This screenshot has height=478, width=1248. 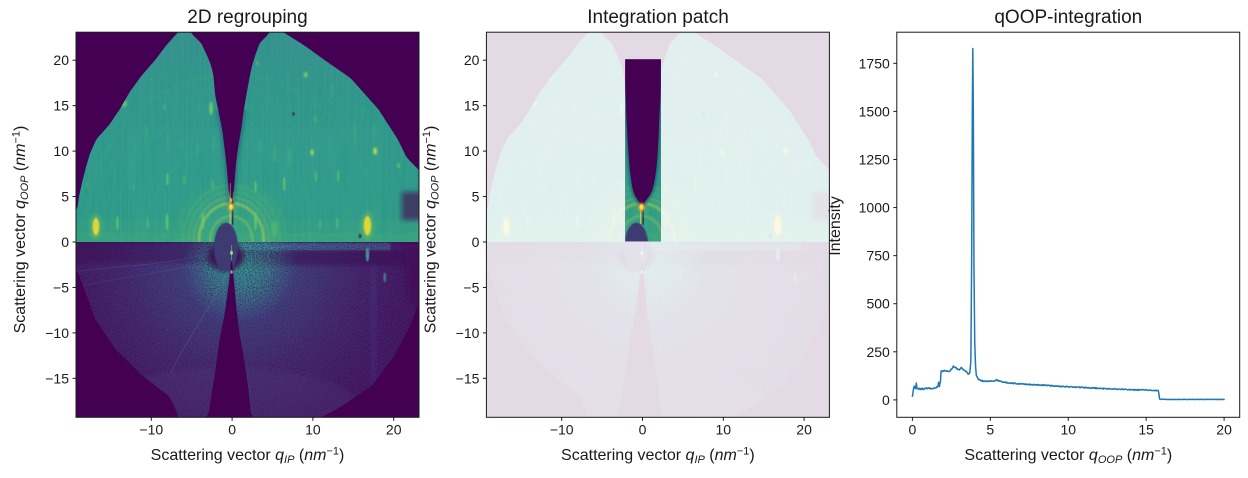 What do you see at coordinates (874, 63) in the screenshot?
I see `svg-text: 1750` at bounding box center [874, 63].